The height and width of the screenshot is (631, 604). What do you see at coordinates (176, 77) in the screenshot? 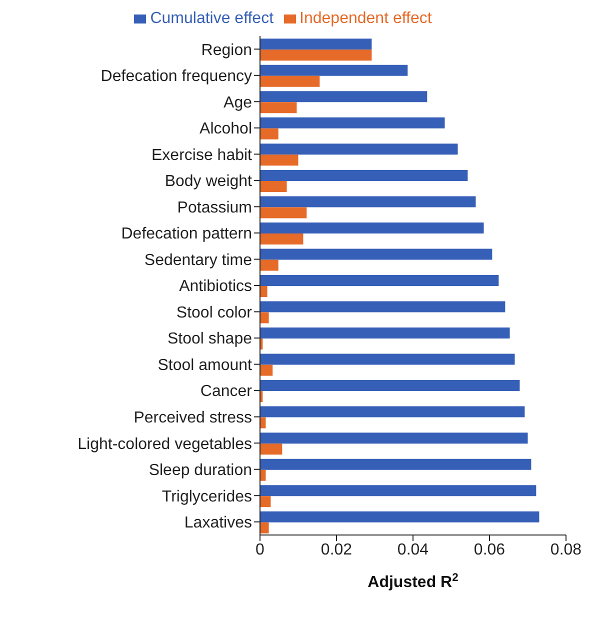
I see `y-tick-label: Defecation frequency` at bounding box center [176, 77].